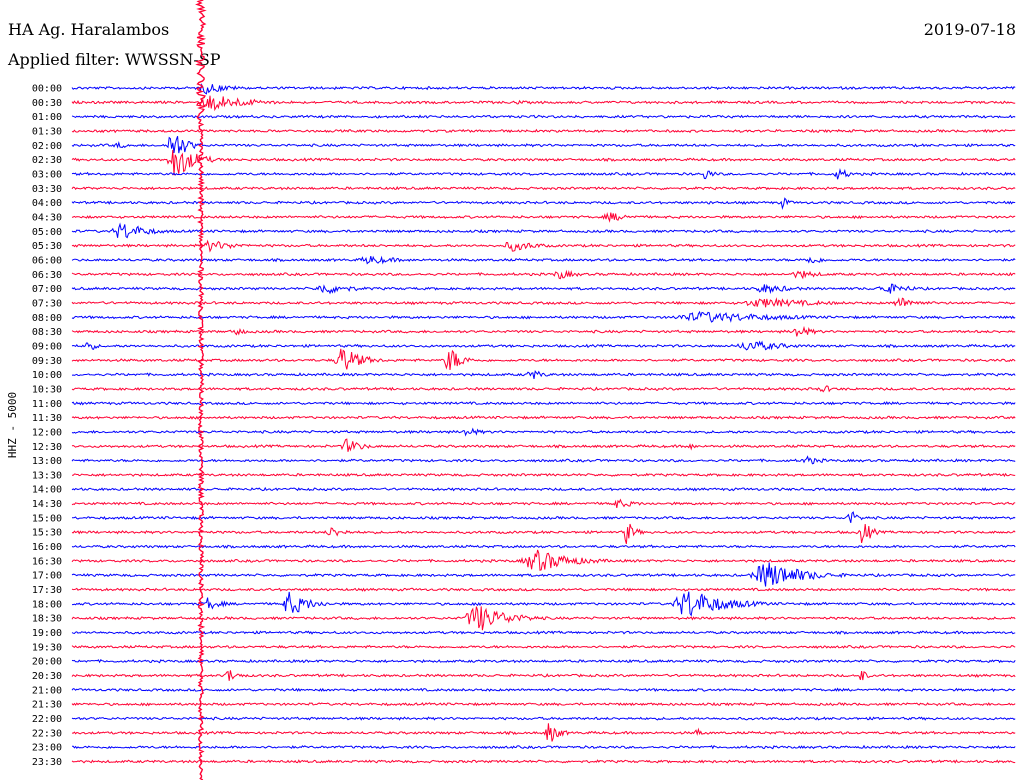  Describe the element at coordinates (47, 475) in the screenshot. I see `time-tick-label: 13:30` at that location.